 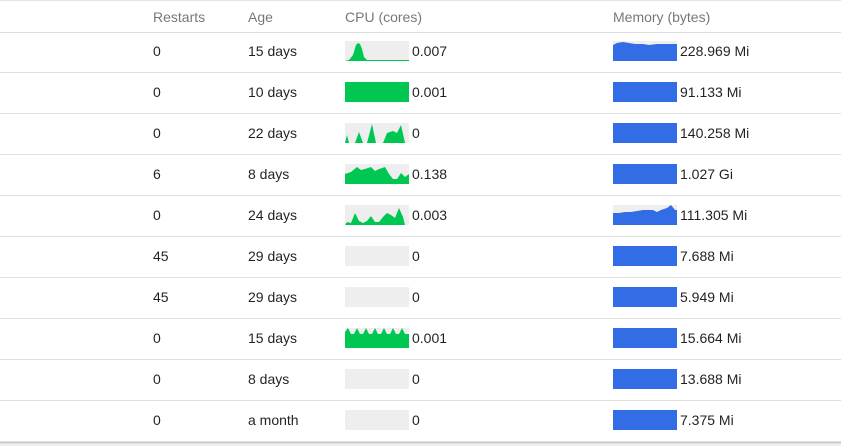 I want to click on memory-value: 5.949 Mi, so click(x=707, y=297).